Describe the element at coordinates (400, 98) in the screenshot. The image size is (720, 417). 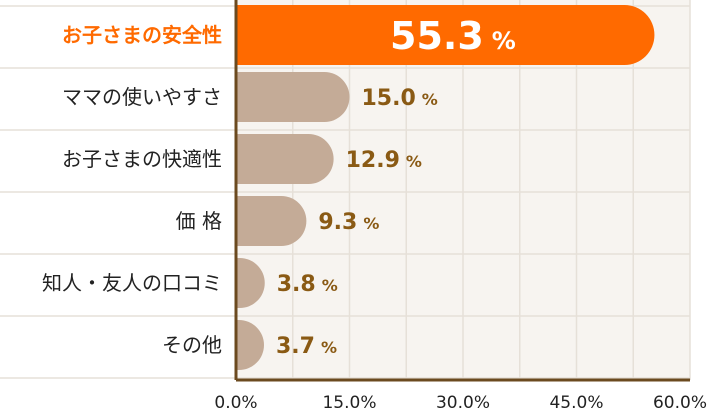
I see `value-label: 15.0%` at that location.